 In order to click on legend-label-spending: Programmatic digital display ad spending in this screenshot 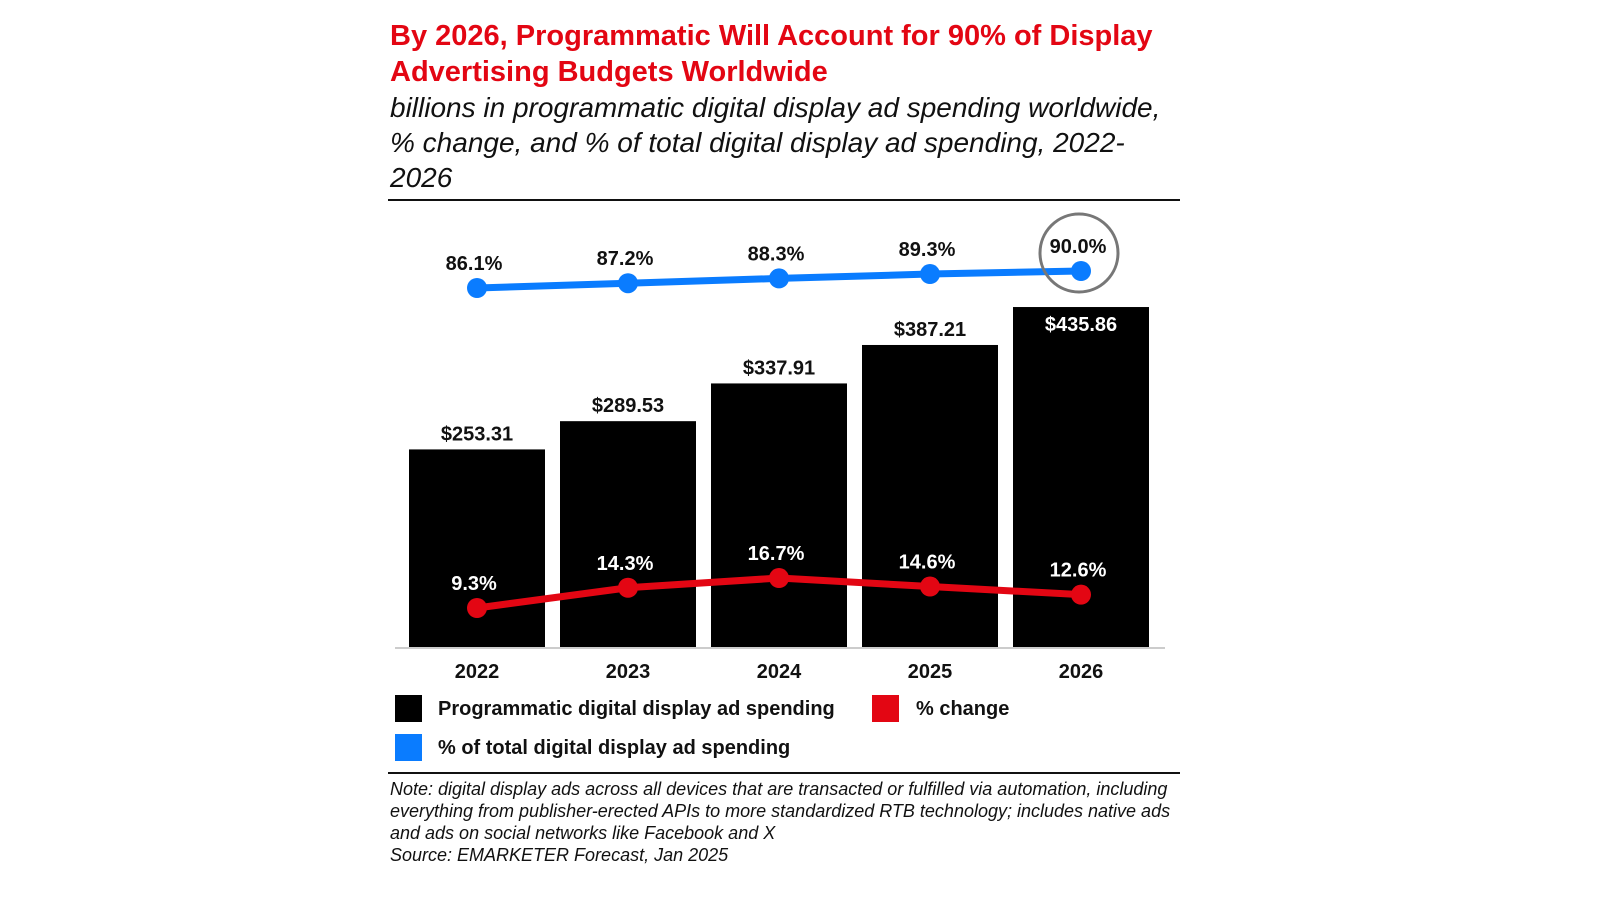, I will do `click(636, 709)`.